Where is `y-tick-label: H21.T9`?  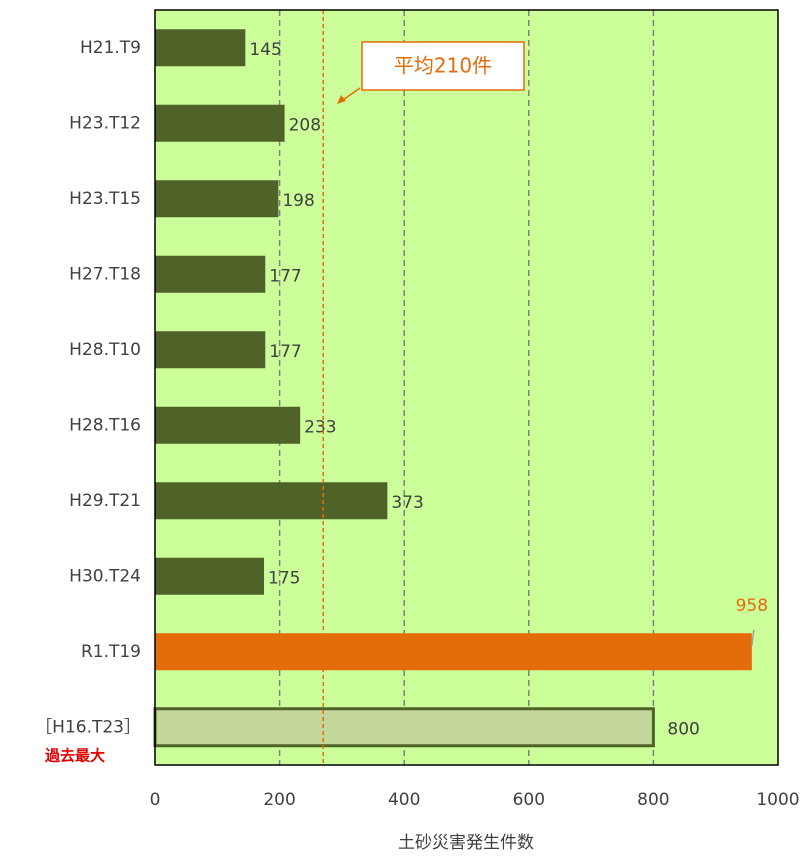 y-tick-label: H21.T9 is located at coordinates (110, 48).